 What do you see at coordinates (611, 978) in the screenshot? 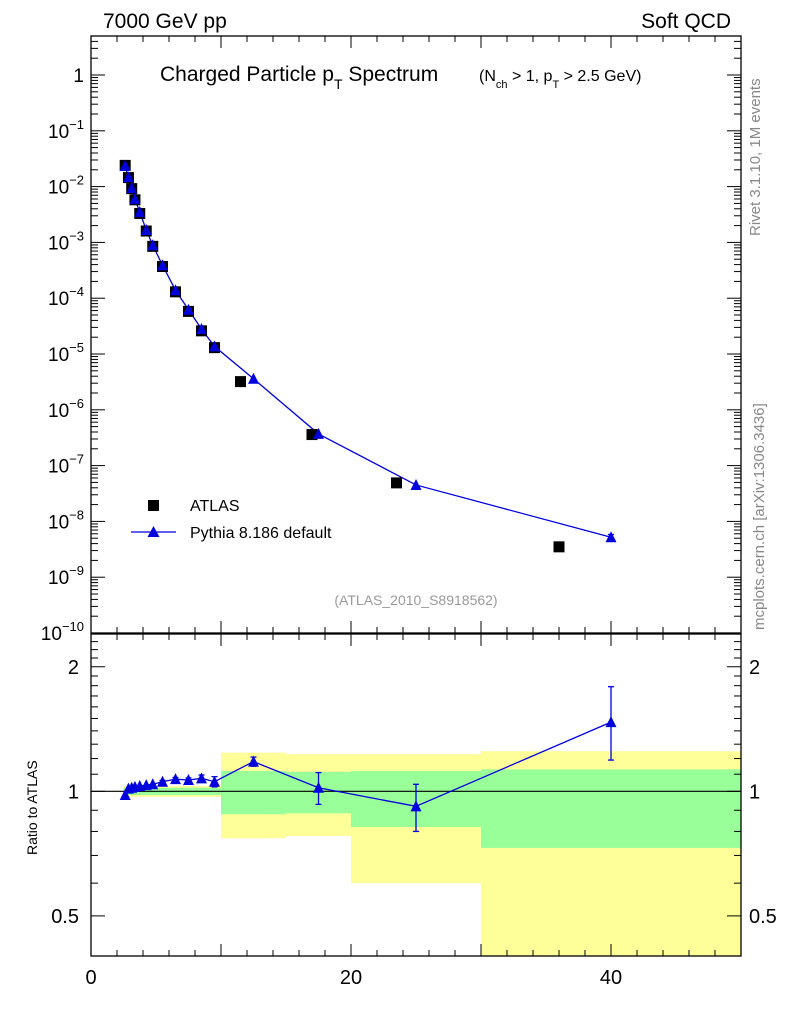
I see `x-tick-label: 40` at bounding box center [611, 978].